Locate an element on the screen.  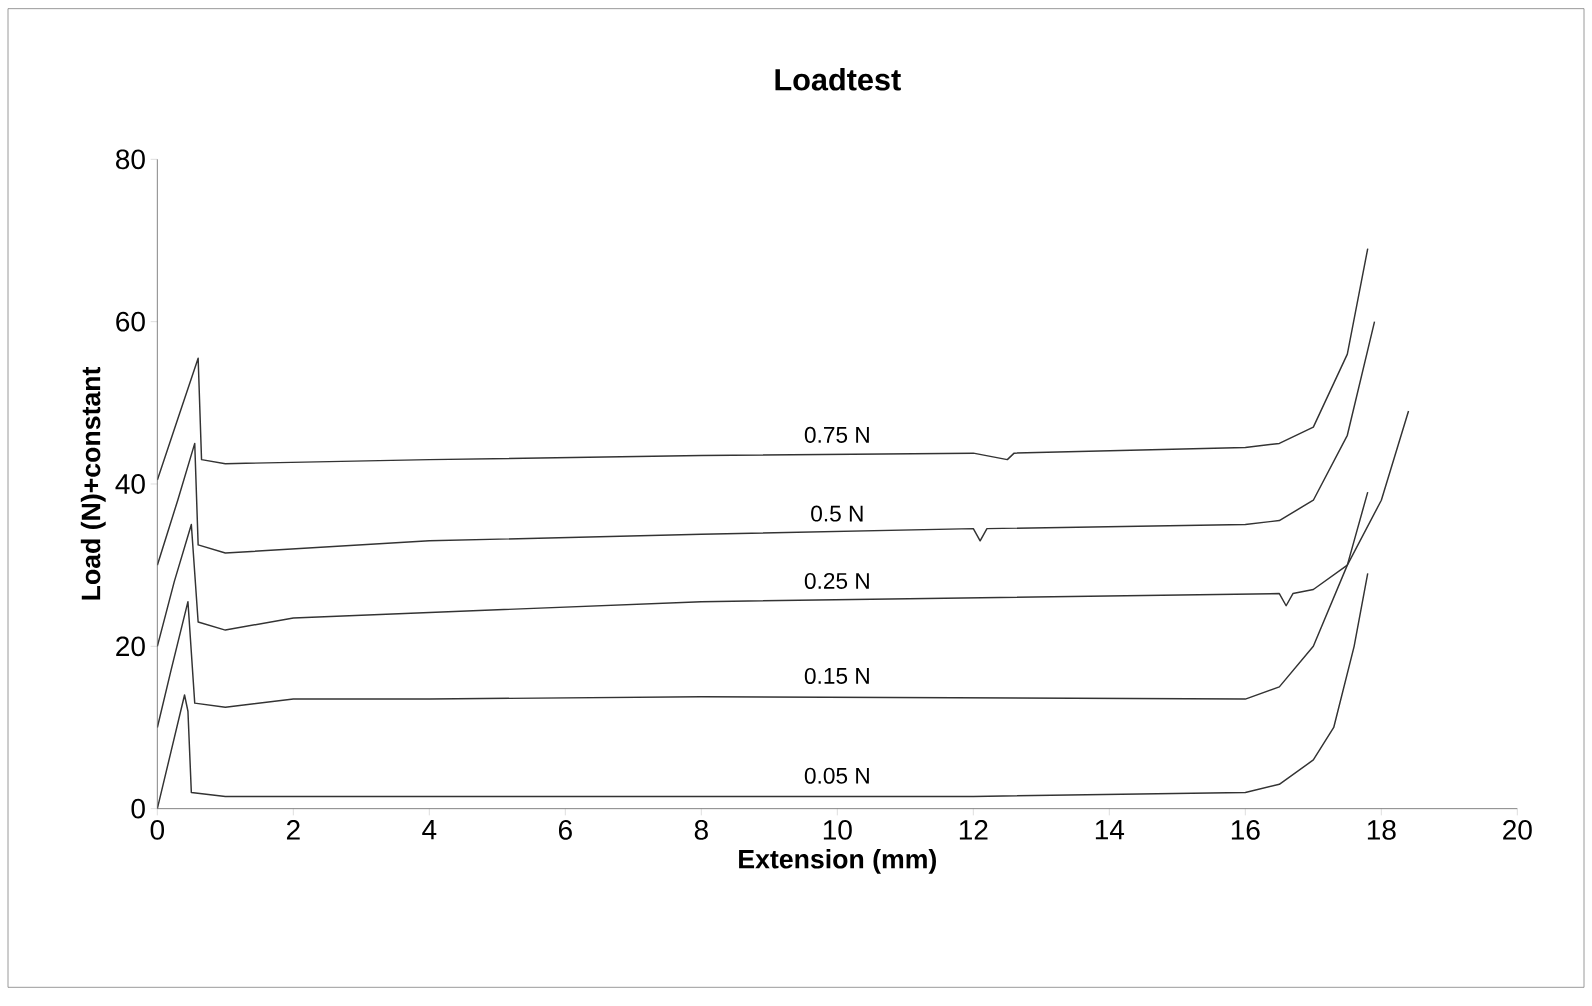
x-tick-label: 0 is located at coordinates (157, 830).